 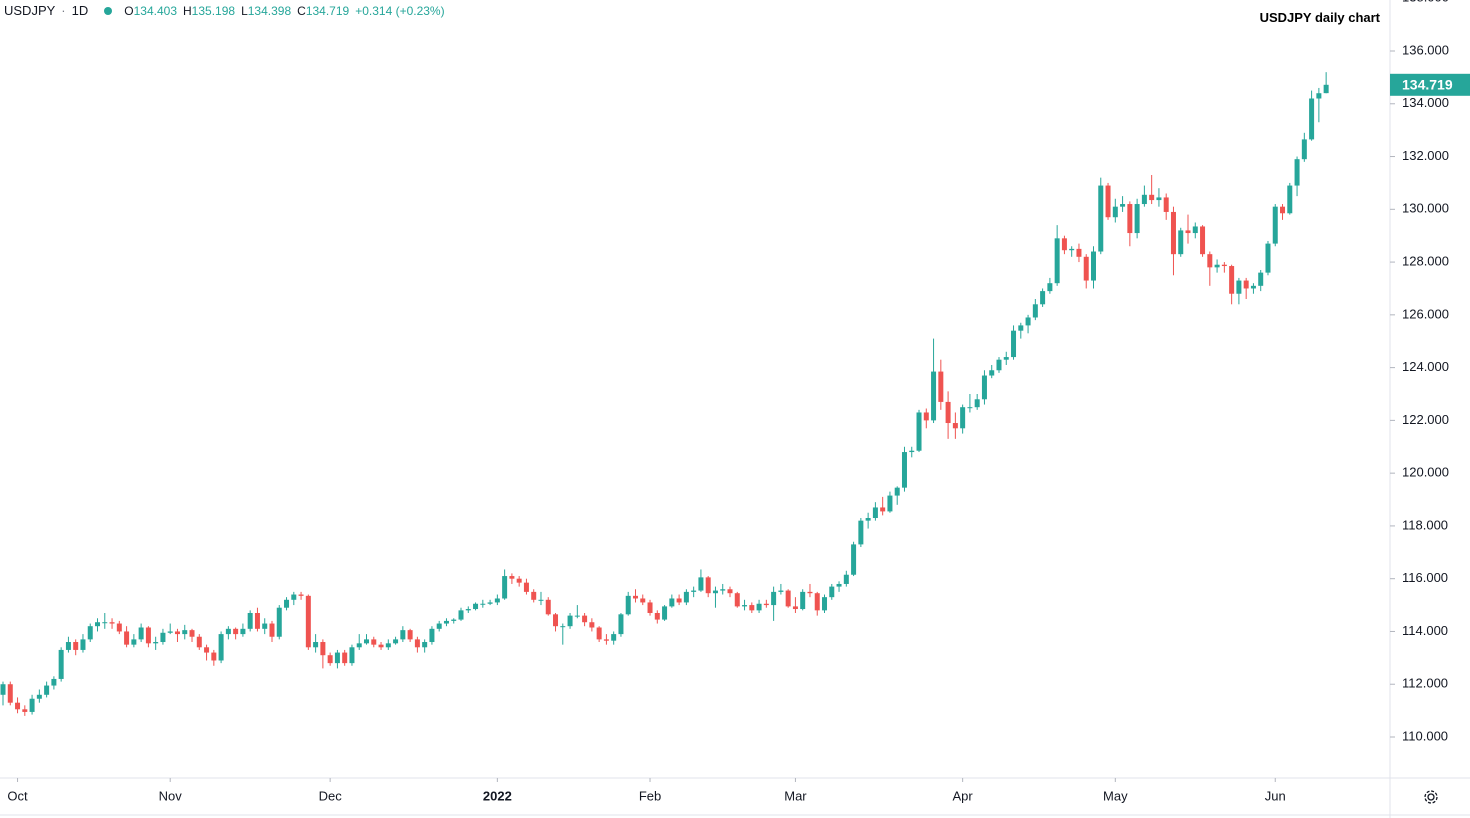 What do you see at coordinates (795, 795) in the screenshot?
I see `x-tick-label: Mar` at bounding box center [795, 795].